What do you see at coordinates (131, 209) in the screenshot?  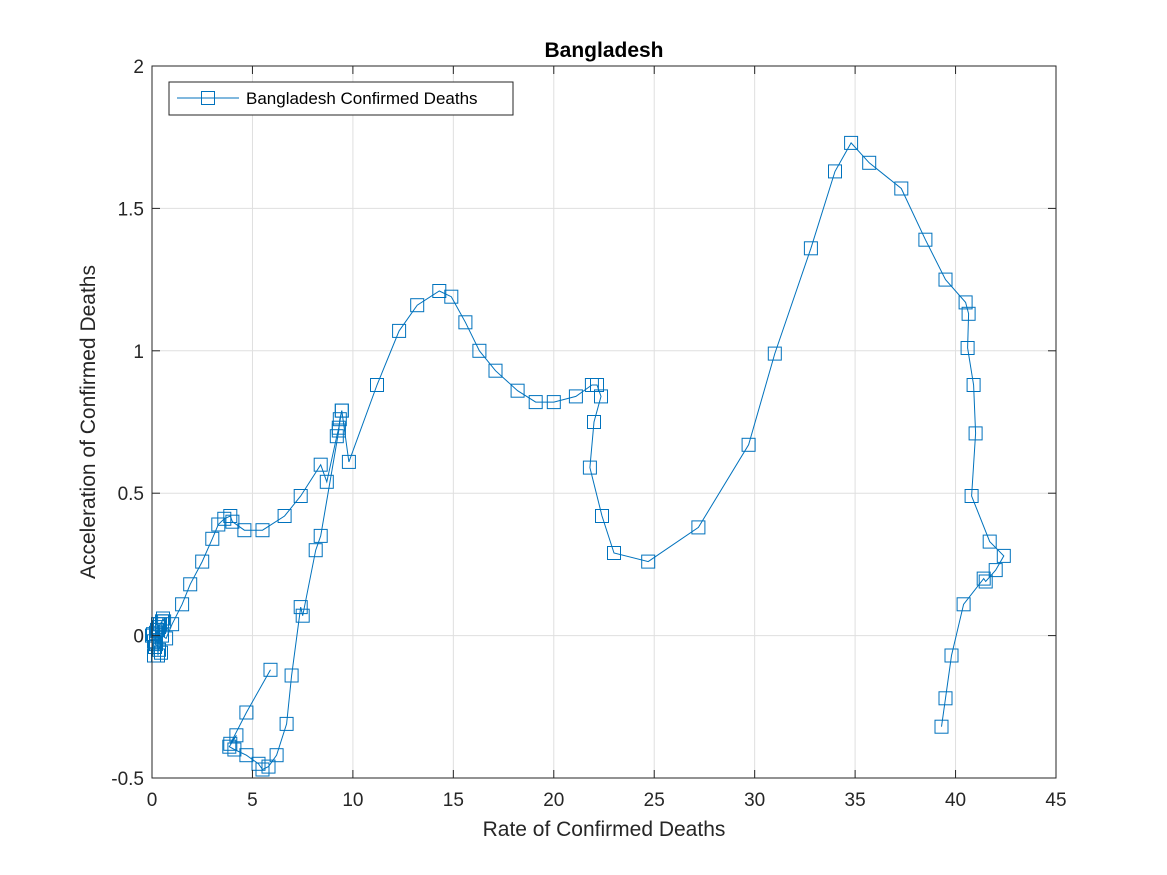 I see `y-tick-label: 1.5` at bounding box center [131, 209].